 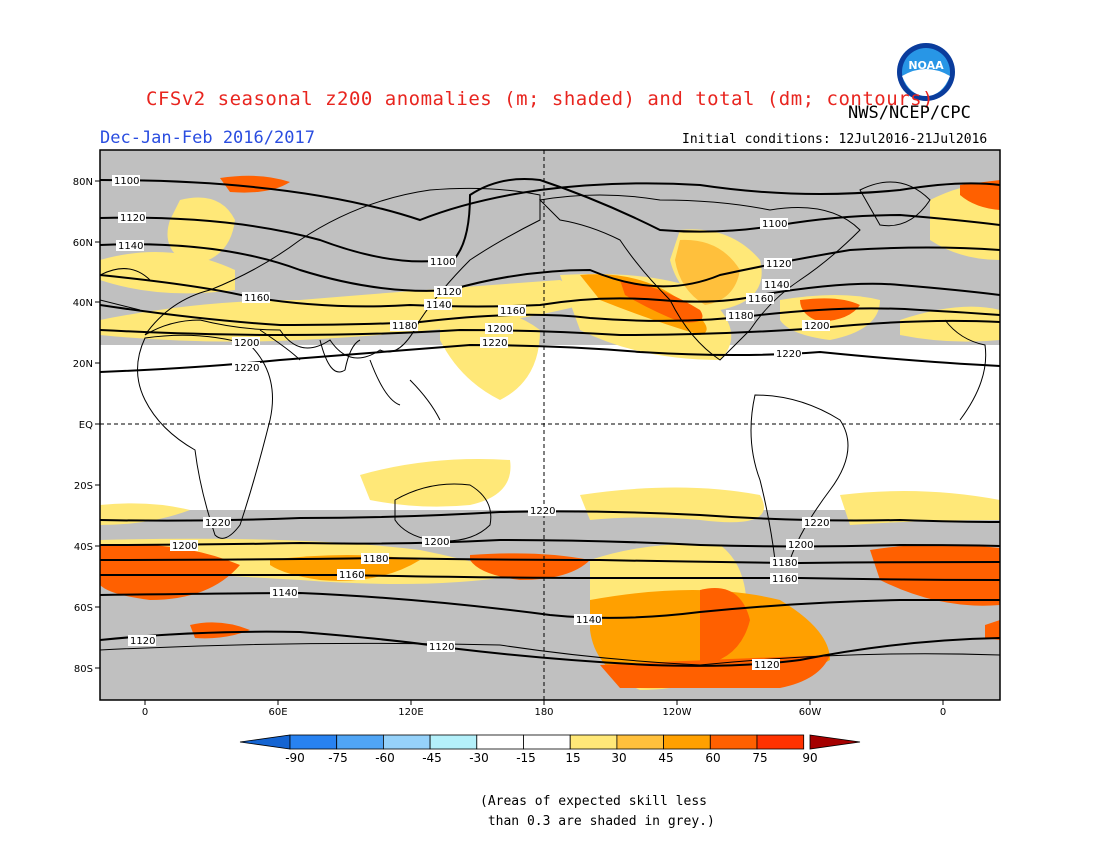 What do you see at coordinates (943, 712) in the screenshot?
I see `lon-label-0-right: 0` at bounding box center [943, 712].